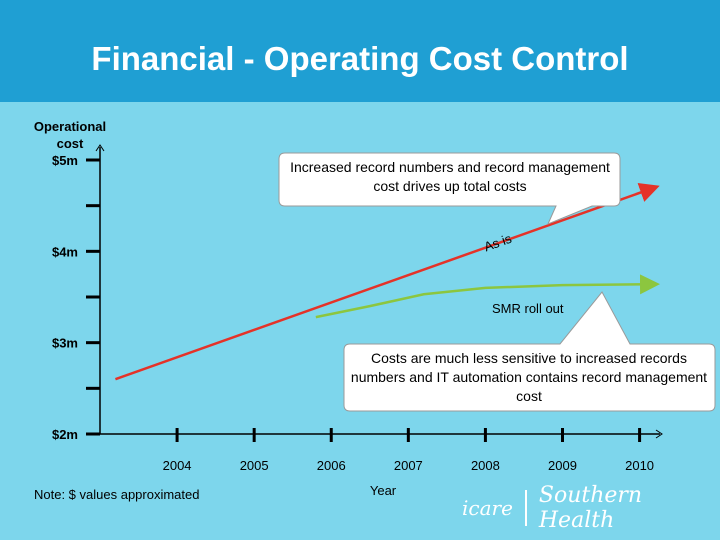  Describe the element at coordinates (485, 465) in the screenshot. I see `x-tick-label: 2008` at that location.